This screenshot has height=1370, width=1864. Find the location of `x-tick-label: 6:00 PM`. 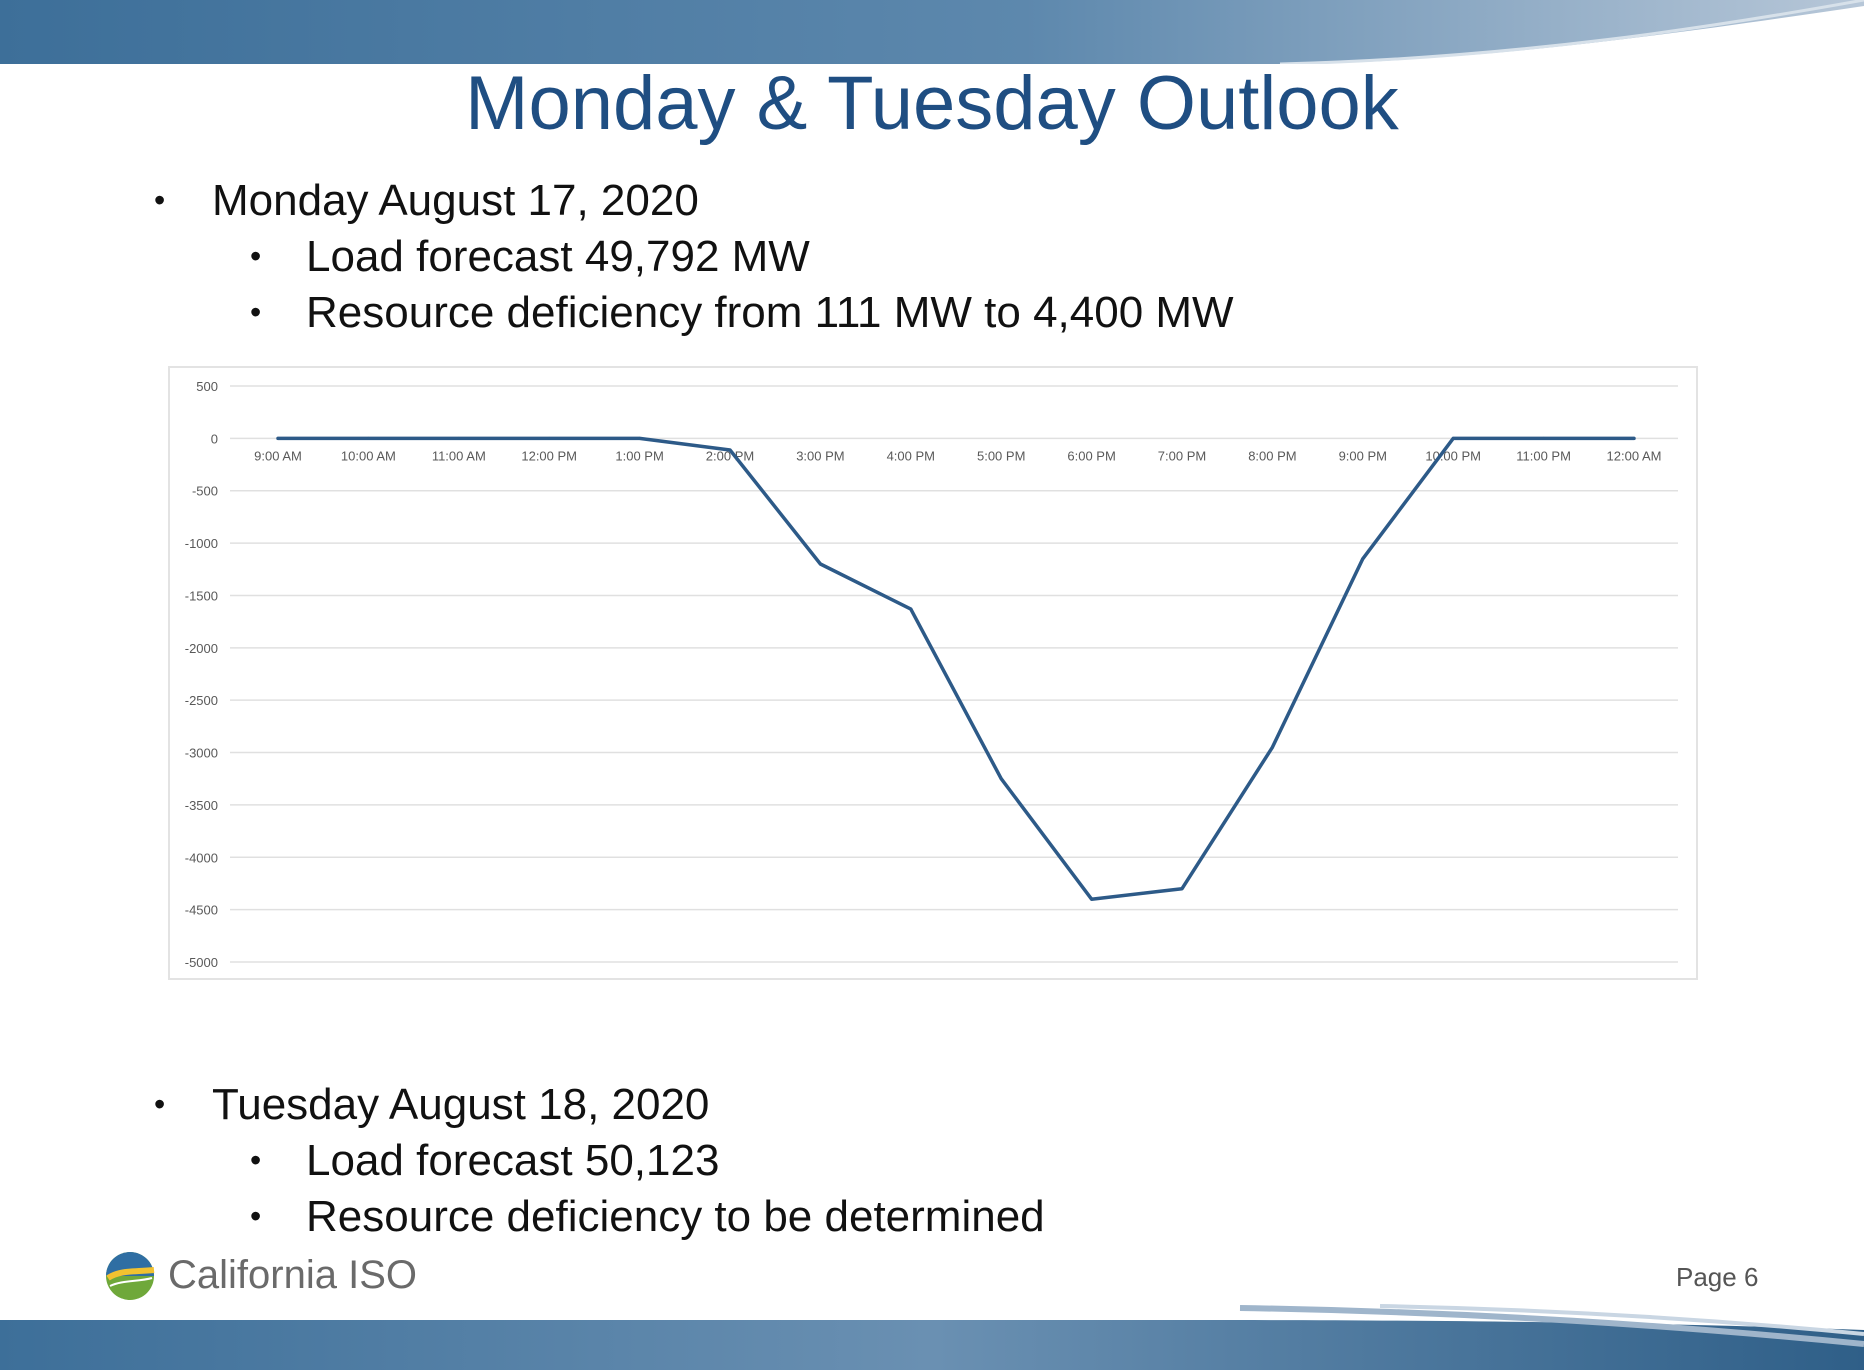

x-tick-label: 6:00 PM is located at coordinates (1091, 455).